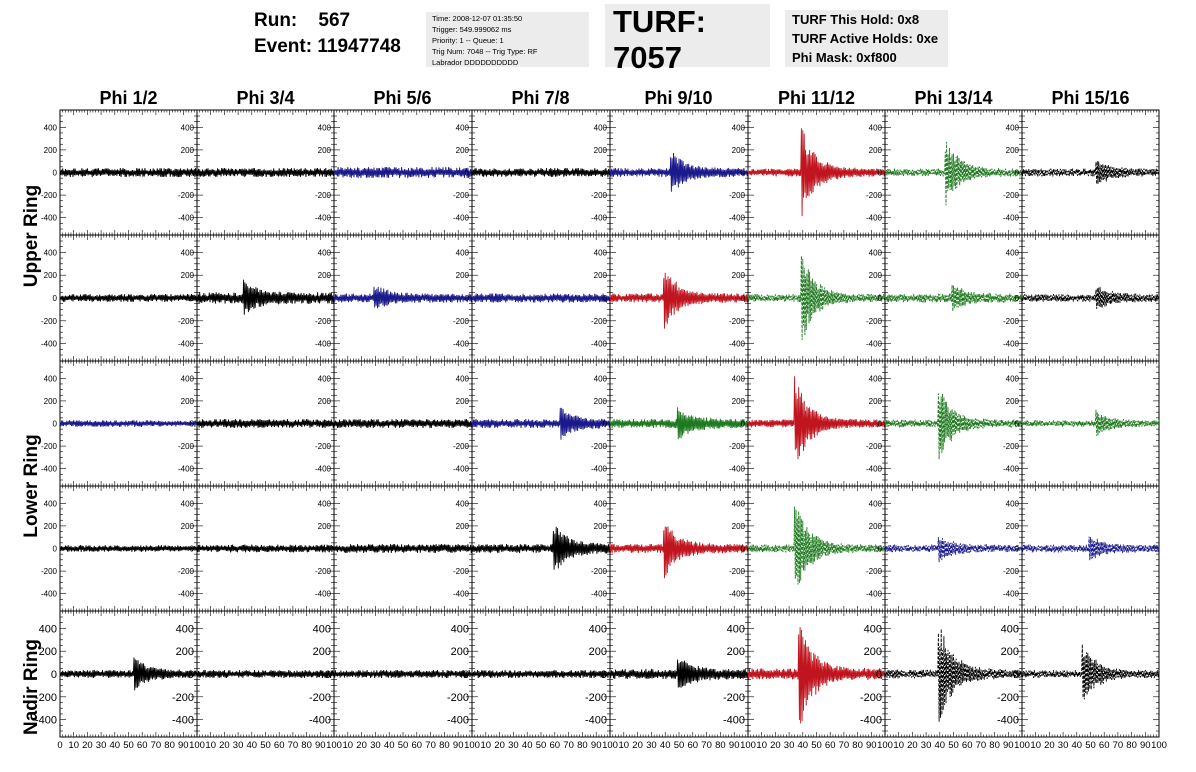 This screenshot has height=772, width=1196. I want to click on run-event-block: Run: 567 Event: 11947748, so click(327, 34).